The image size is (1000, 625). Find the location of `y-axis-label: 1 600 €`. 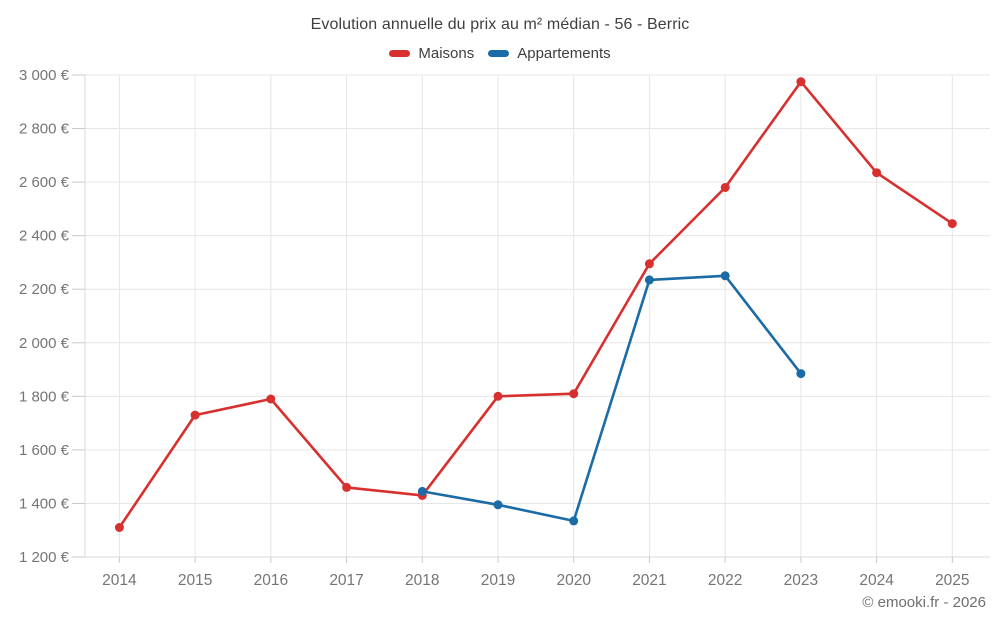

y-axis-label: 1 600 € is located at coordinates (44, 450).